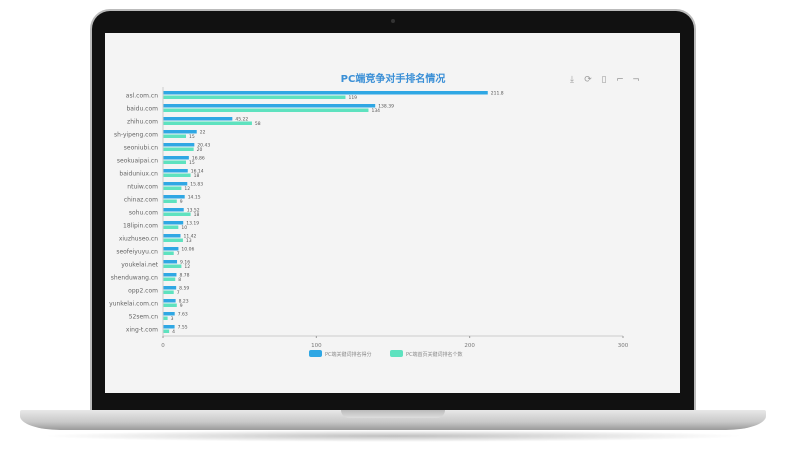 The width and height of the screenshot is (786, 467). I want to click on category-label: xiuzhuseo.cn, so click(138, 239).